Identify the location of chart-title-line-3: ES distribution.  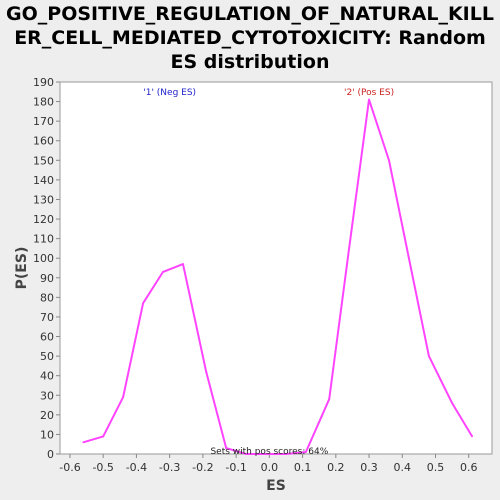
(250, 62).